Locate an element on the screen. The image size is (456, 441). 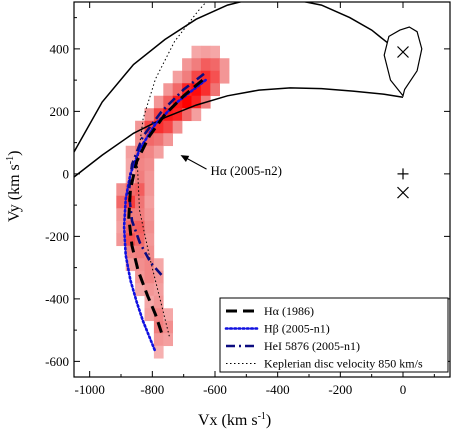
plus-marker is located at coordinates (403, 174).